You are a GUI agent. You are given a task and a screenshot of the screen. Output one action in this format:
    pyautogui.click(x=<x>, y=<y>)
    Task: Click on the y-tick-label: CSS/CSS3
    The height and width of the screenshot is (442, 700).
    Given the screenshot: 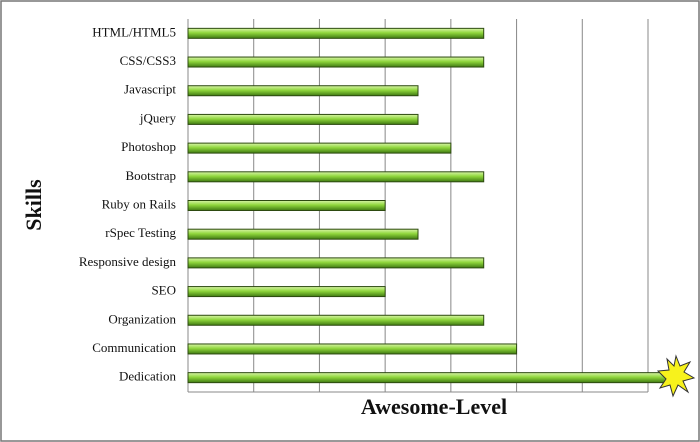 What is the action you would take?
    pyautogui.click(x=148, y=60)
    